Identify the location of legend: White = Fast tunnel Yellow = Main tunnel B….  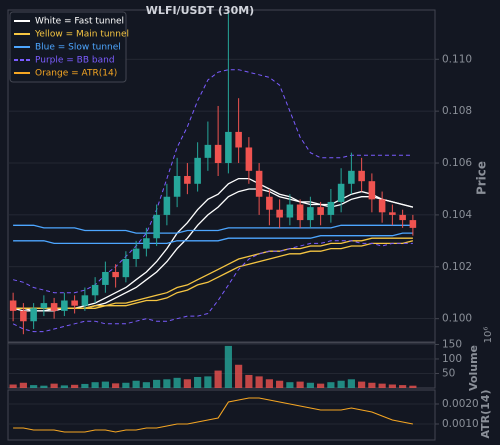
(69, 47).